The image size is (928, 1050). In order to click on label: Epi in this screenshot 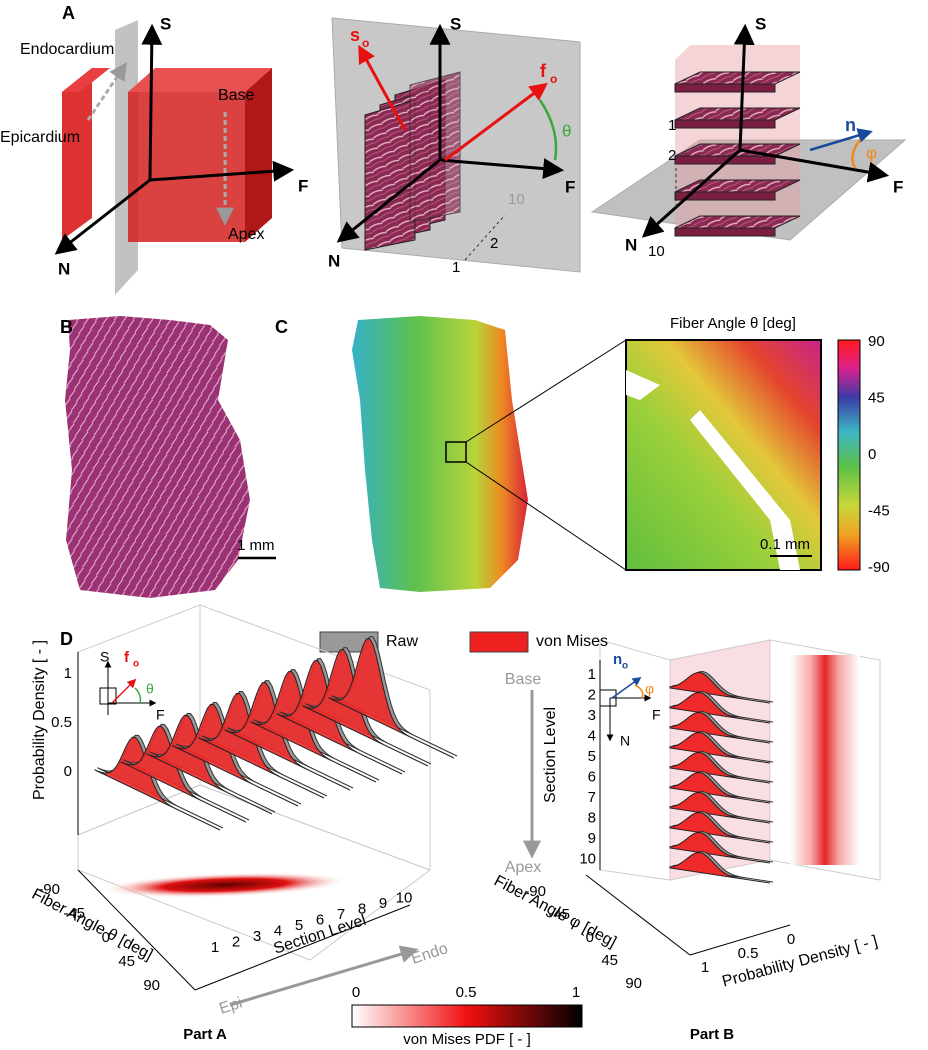, I will do `click(230, 1006)`.